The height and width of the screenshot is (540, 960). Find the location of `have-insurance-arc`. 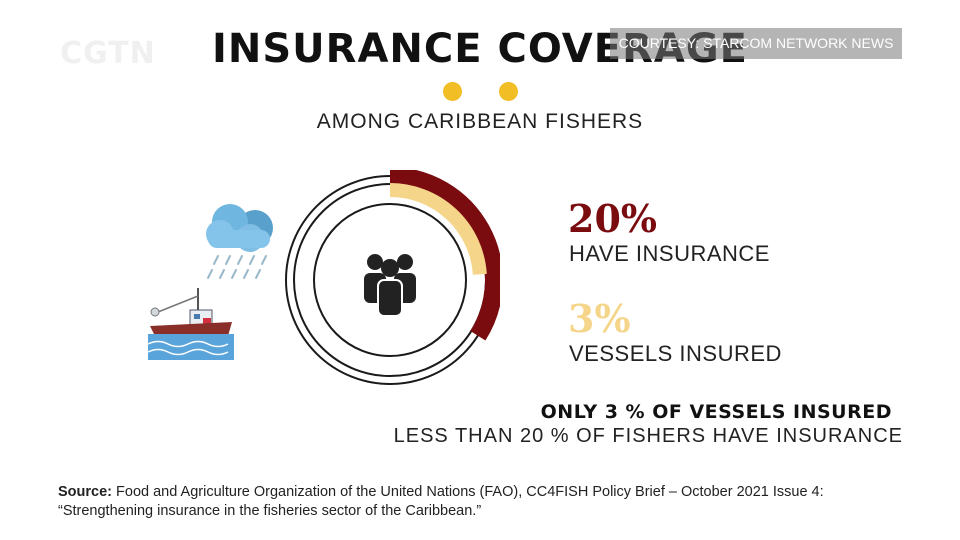

have-insurance-arc is located at coordinates (444, 255).